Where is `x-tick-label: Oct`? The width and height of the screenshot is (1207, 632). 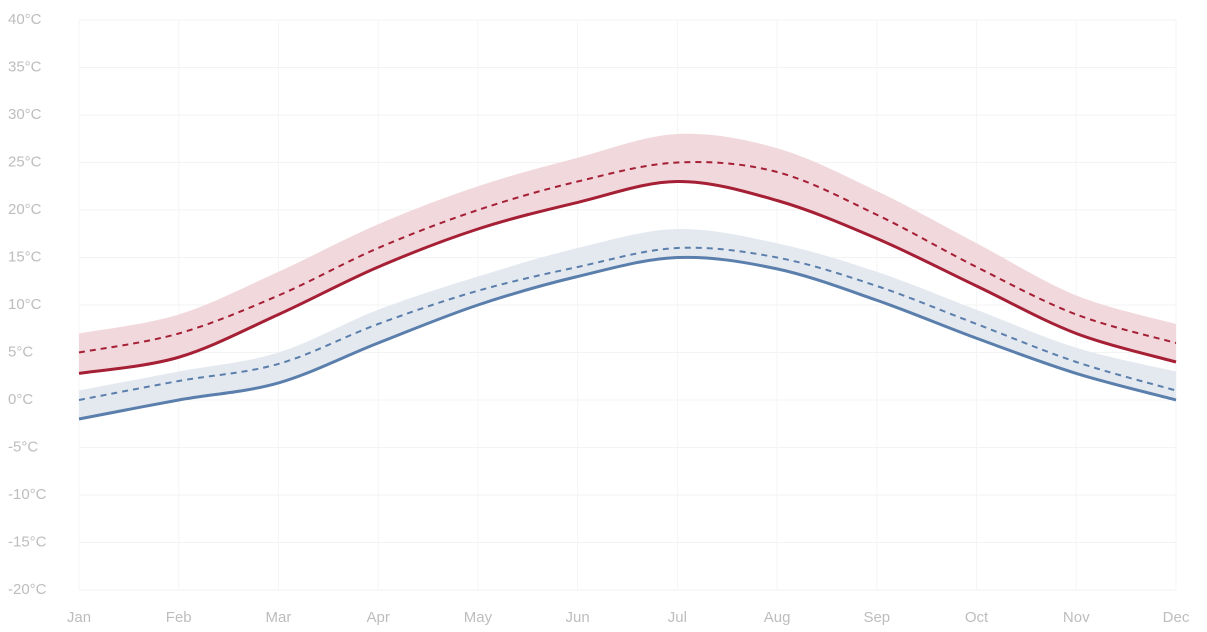 x-tick-label: Oct is located at coordinates (977, 617).